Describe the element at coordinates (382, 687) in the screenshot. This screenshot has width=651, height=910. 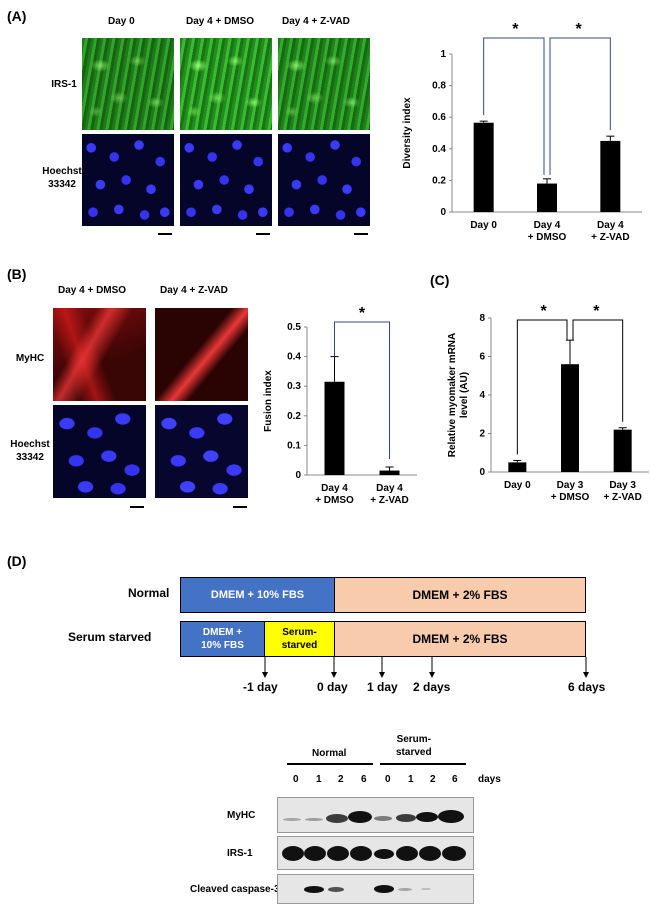
I see `timepoint-1: 1 day` at that location.